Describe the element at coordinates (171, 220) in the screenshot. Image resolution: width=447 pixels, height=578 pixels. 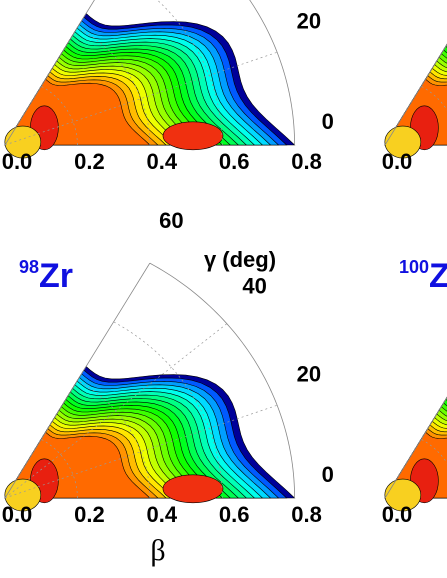
I see `y-tick-label: 60` at that location.